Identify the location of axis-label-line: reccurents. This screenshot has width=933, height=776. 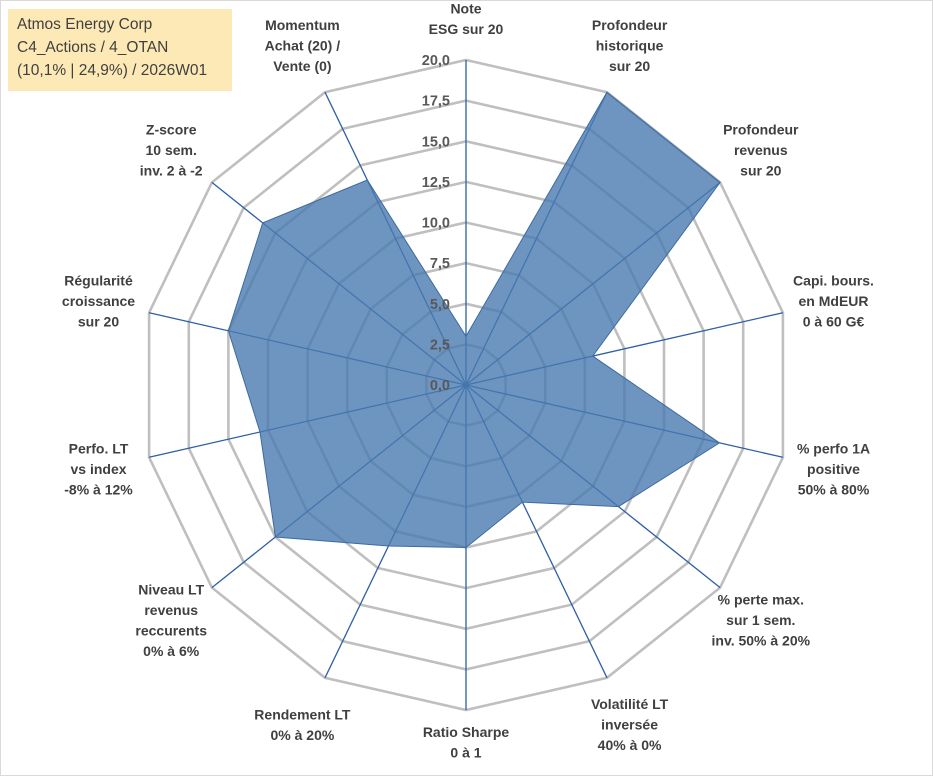
(171, 630).